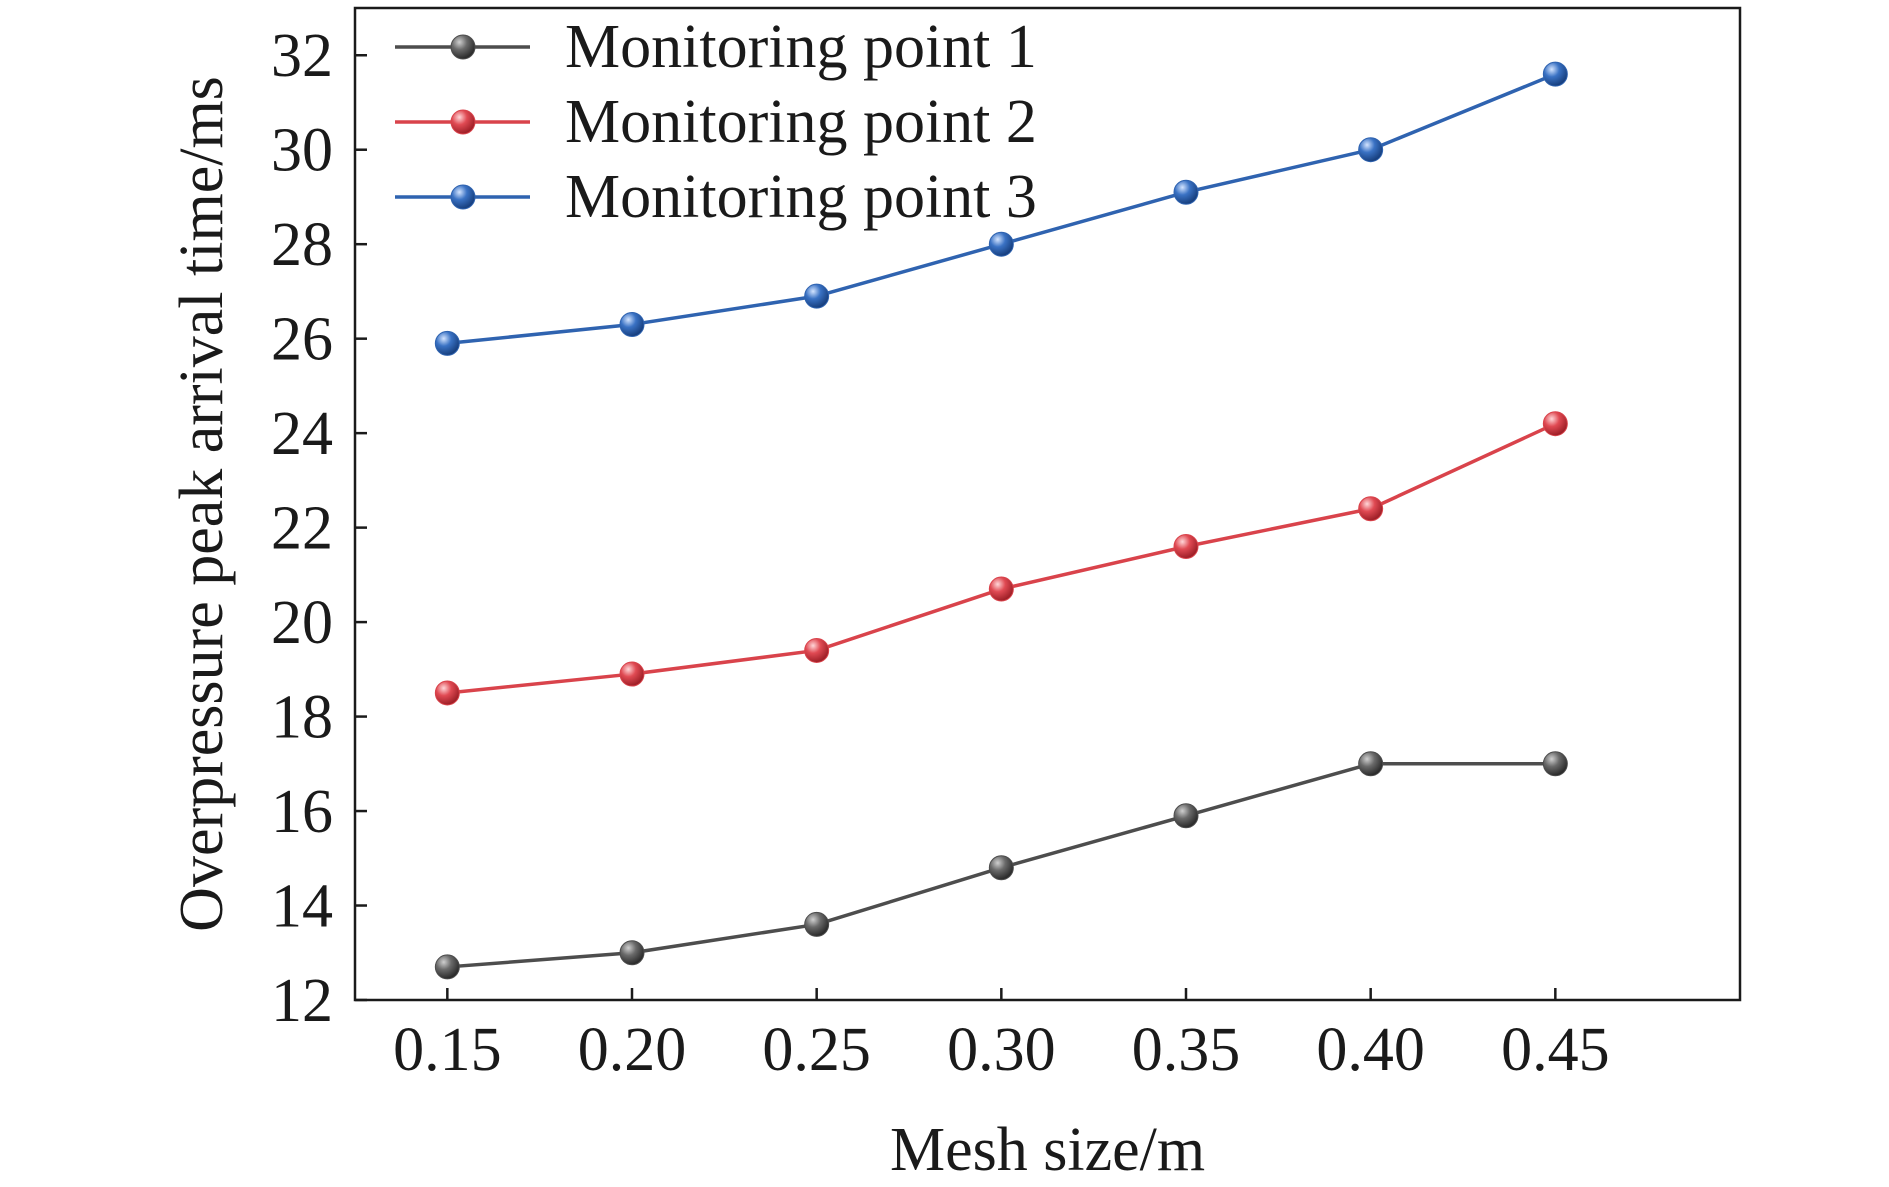 Image resolution: width=1889 pixels, height=1187 pixels. I want to click on y-tick-label: 18, so click(302, 718).